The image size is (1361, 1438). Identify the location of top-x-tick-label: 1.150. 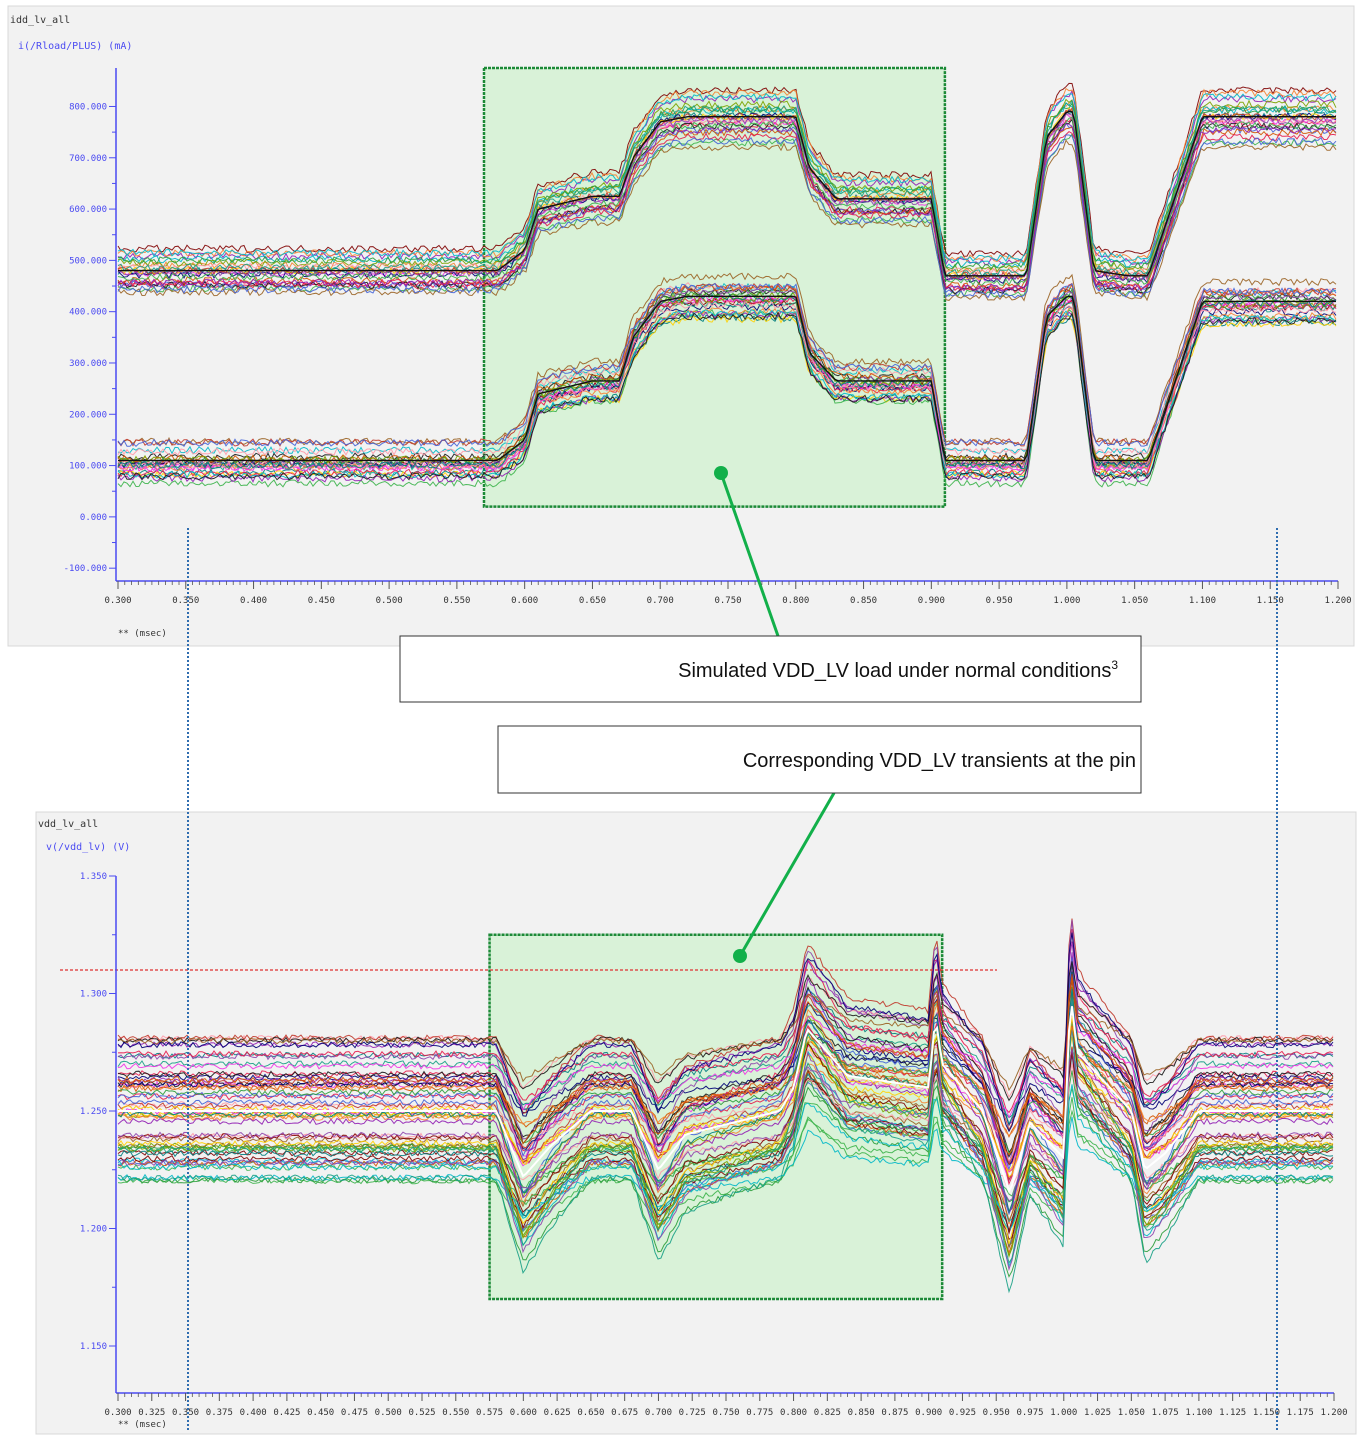
(1270, 601).